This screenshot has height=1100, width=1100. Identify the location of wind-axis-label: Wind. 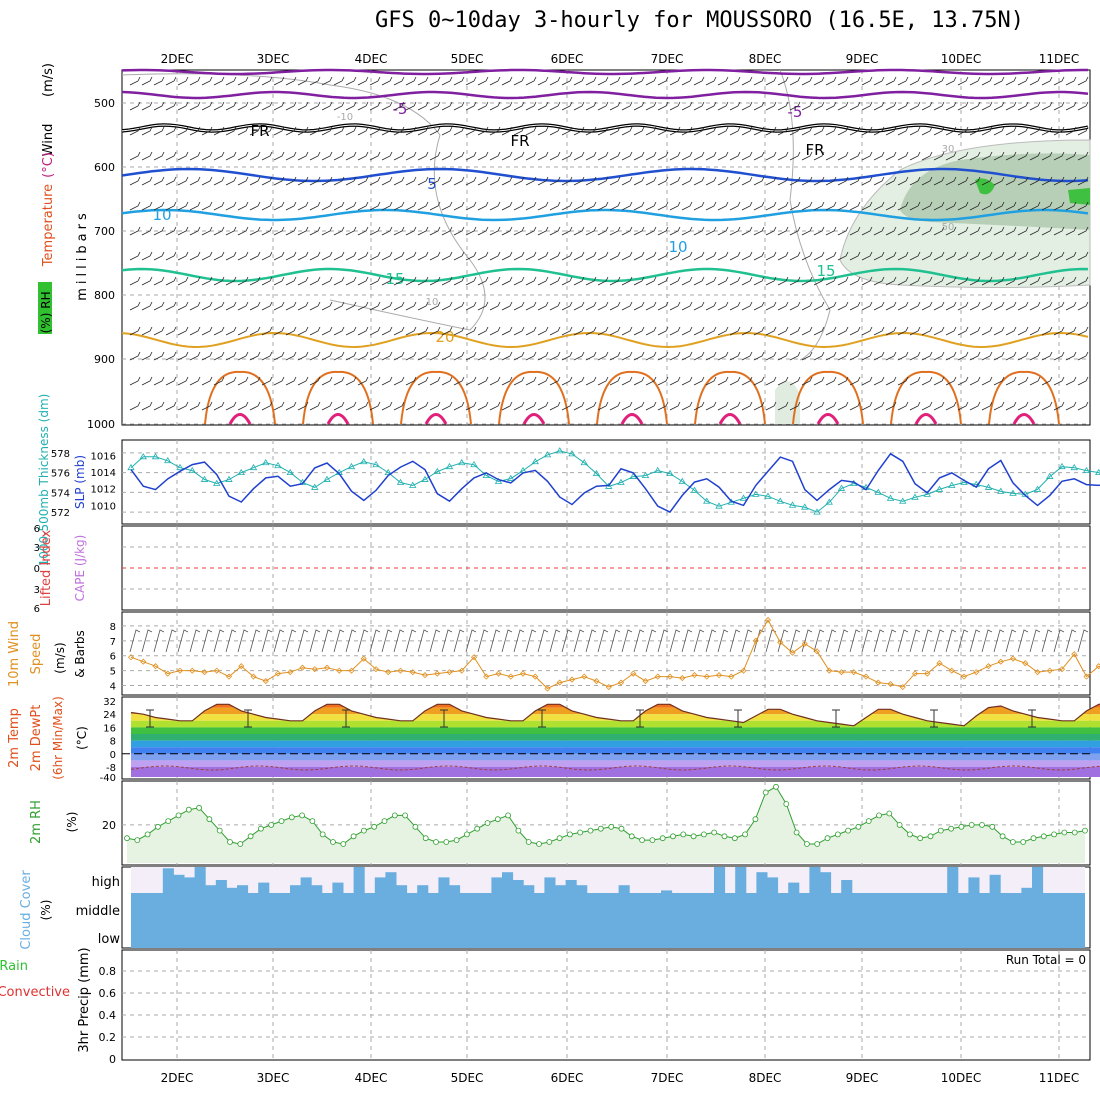
(48, 140).